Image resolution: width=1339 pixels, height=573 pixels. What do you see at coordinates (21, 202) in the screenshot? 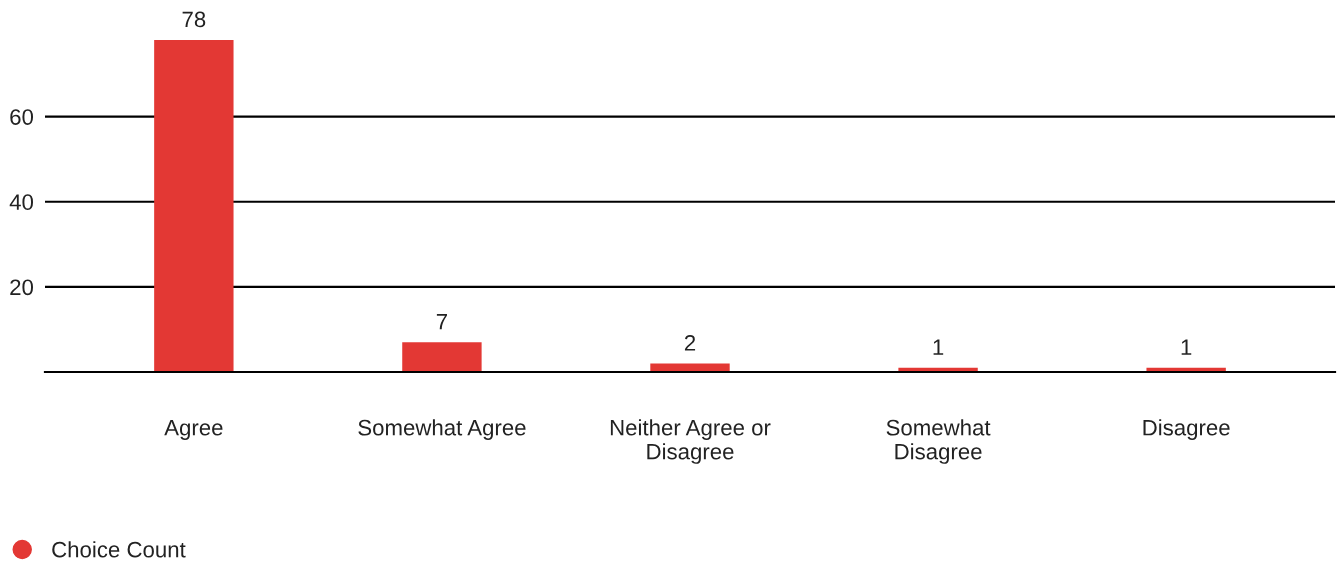
I see `y-tick-label: 40` at bounding box center [21, 202].